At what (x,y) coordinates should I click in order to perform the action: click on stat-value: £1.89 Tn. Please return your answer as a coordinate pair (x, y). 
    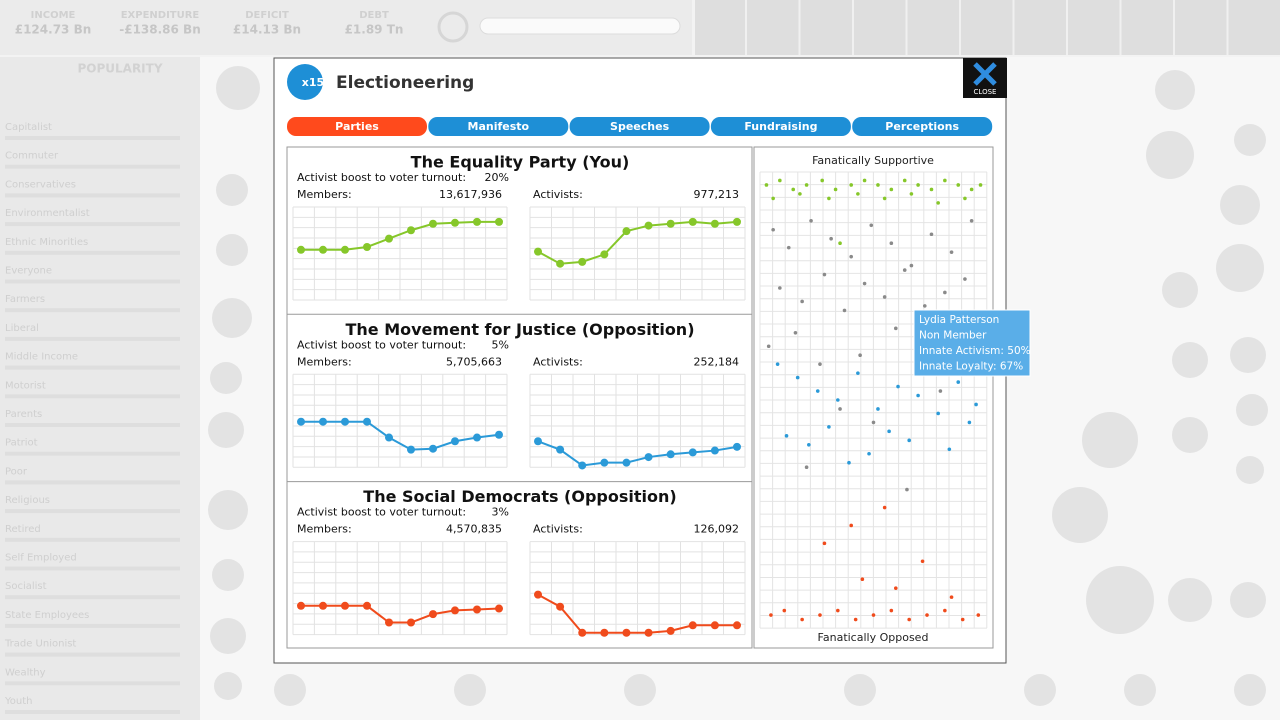
    Looking at the image, I should click on (374, 30).